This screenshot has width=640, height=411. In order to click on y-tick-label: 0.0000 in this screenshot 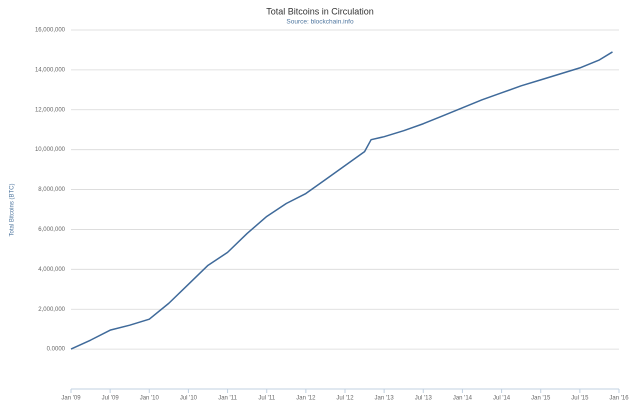, I will do `click(56, 350)`.